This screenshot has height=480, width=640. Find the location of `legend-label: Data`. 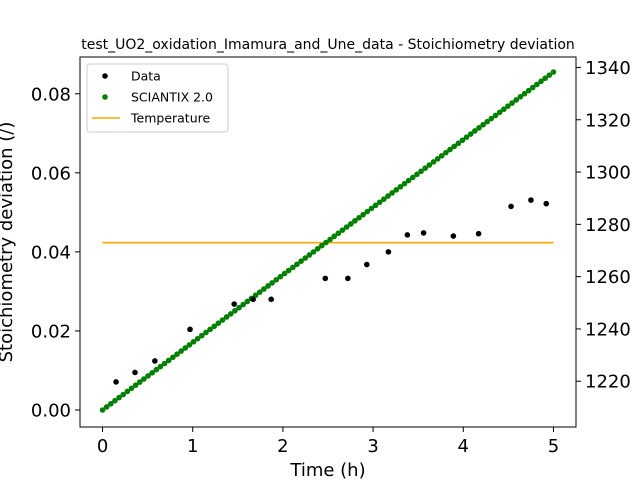

legend-label: Data is located at coordinates (146, 76).